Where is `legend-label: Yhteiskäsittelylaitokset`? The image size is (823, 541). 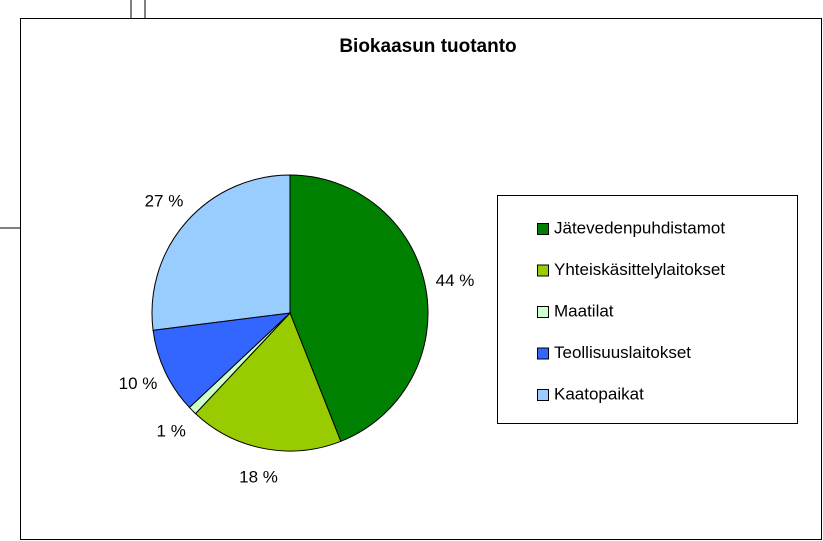
legend-label: Yhteiskäsittelylaitokset is located at coordinates (639, 269).